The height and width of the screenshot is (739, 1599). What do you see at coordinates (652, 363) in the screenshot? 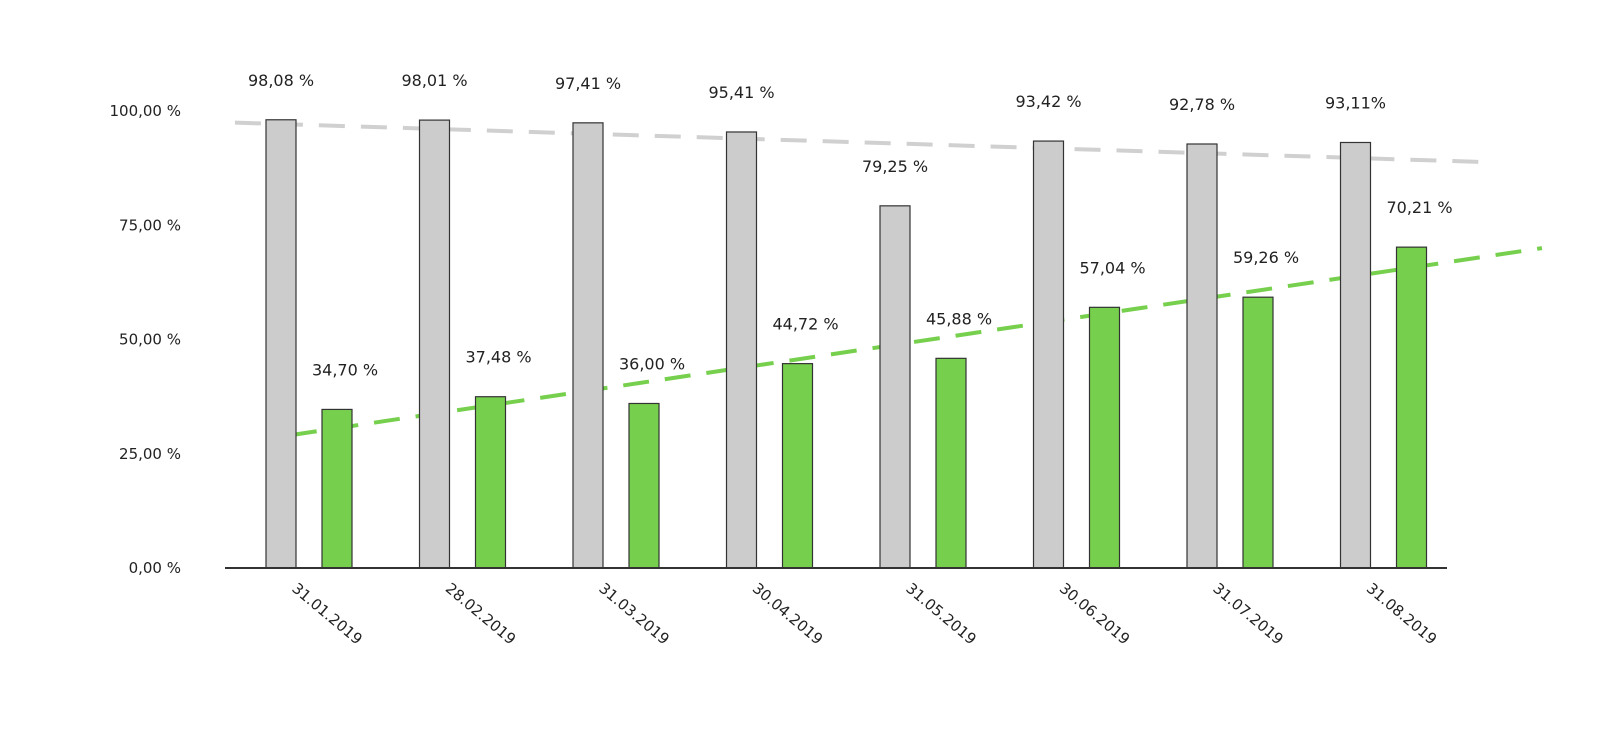
I see `green-bar-value-label: 36,00 %` at bounding box center [652, 363].